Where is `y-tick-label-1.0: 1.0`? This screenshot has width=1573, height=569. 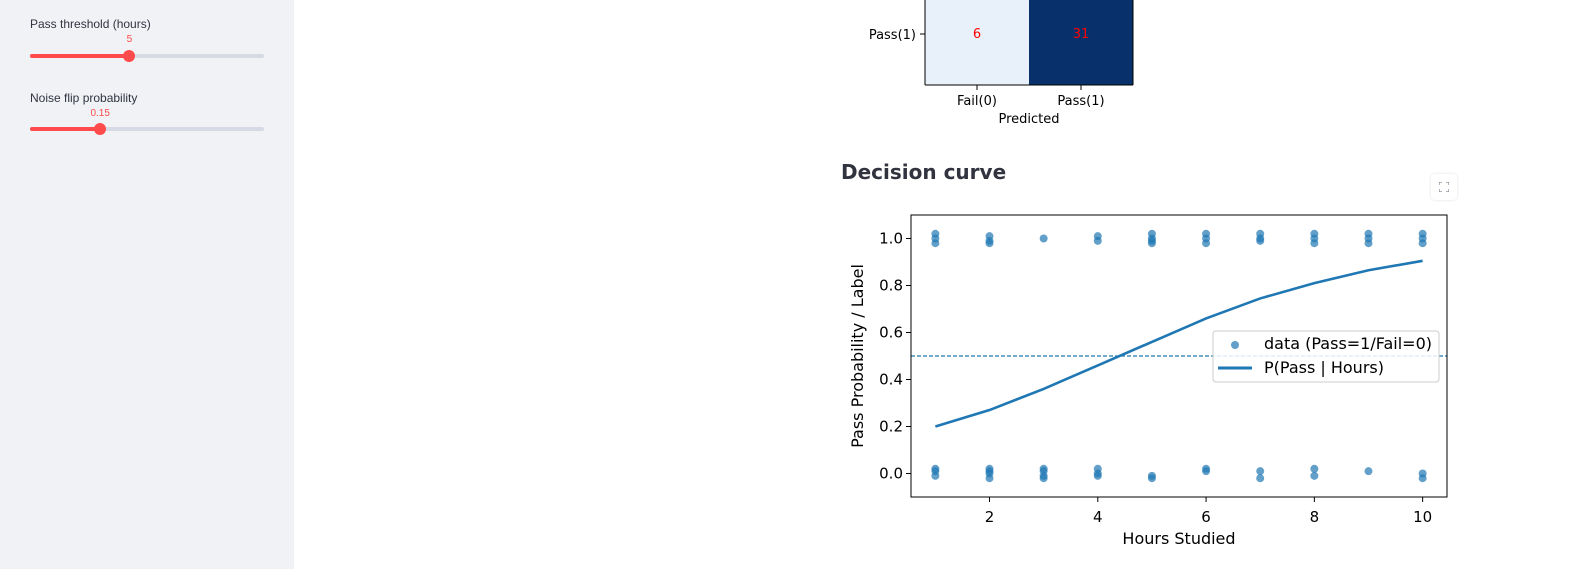 y-tick-label-1.0: 1.0 is located at coordinates (891, 239).